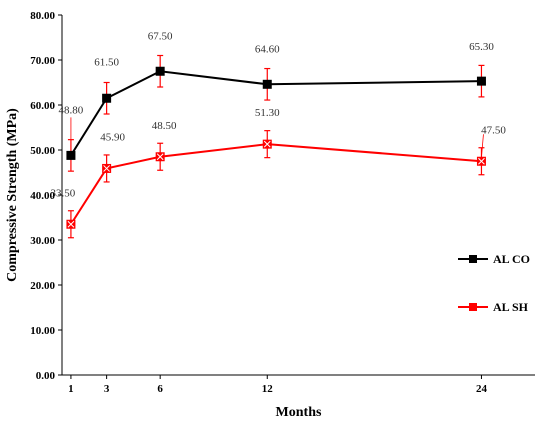 The height and width of the screenshot is (429, 550). What do you see at coordinates (511, 259) in the screenshot?
I see `legend-label: AL CO` at bounding box center [511, 259].